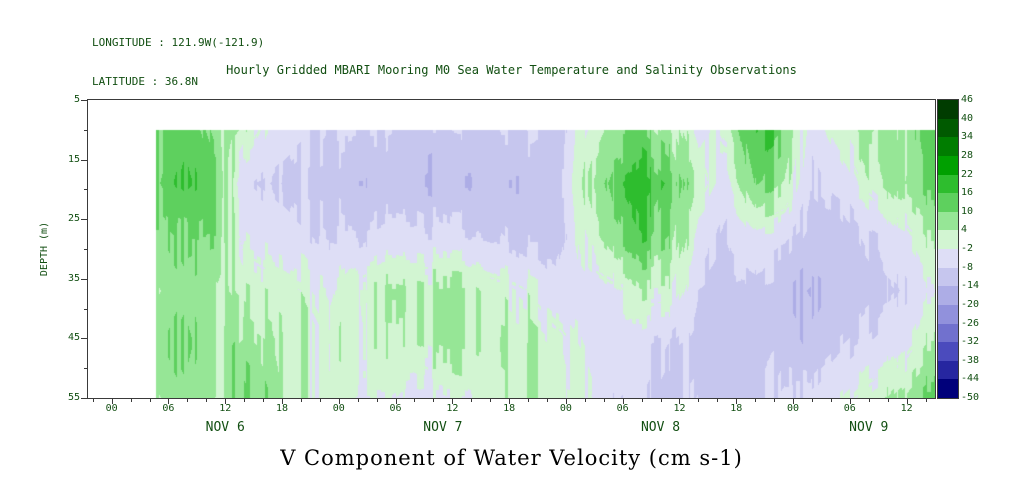 Image resolution: width=1009 pixels, height=504 pixels. I want to click on colorbar-tick-label: -8, so click(967, 267).